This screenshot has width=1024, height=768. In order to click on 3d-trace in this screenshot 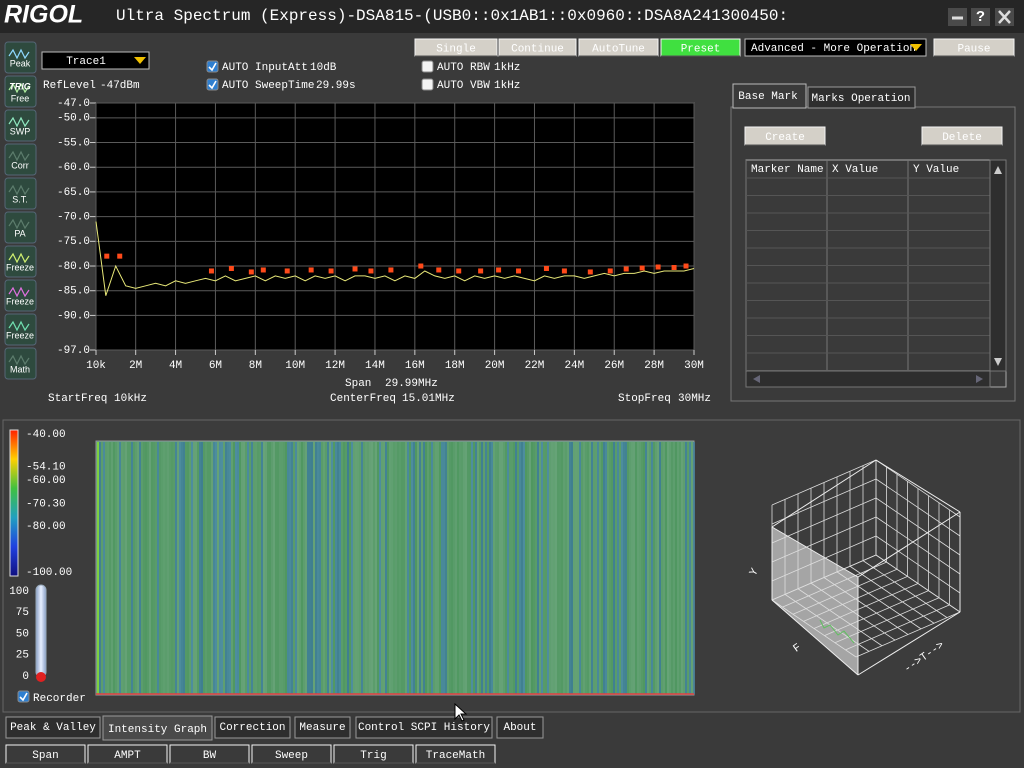, I will do `click(837, 631)`.